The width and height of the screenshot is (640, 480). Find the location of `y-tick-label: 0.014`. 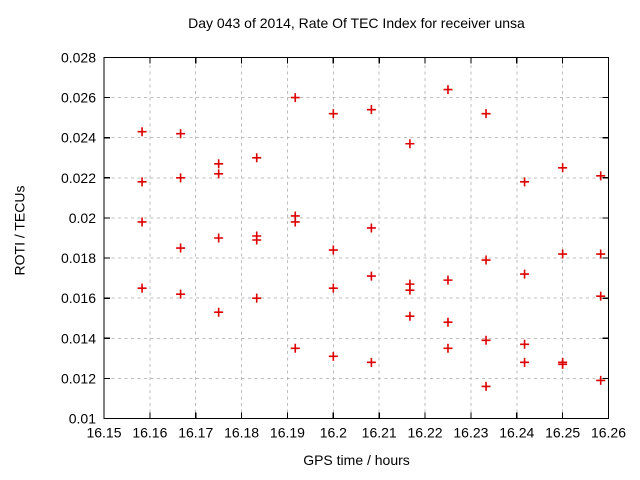

y-tick-label: 0.014 is located at coordinates (78, 338).